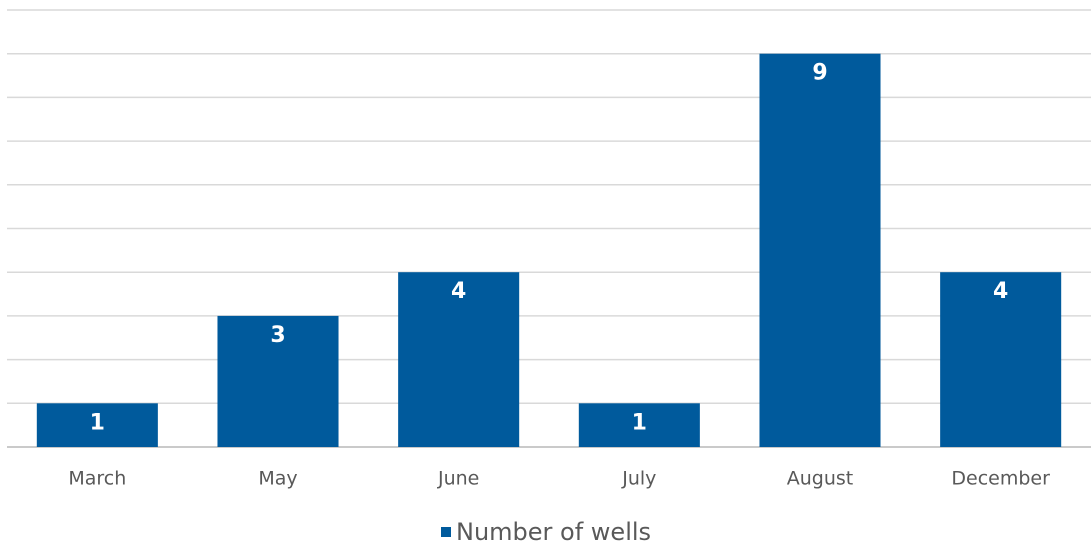 The height and width of the screenshot is (547, 1091). Describe the element at coordinates (553, 532) in the screenshot. I see `legend-label: Number of wells` at that location.